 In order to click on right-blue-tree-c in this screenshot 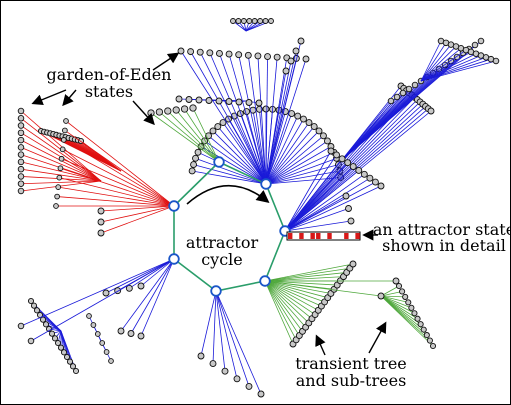, I will do `click(334, 189)`.